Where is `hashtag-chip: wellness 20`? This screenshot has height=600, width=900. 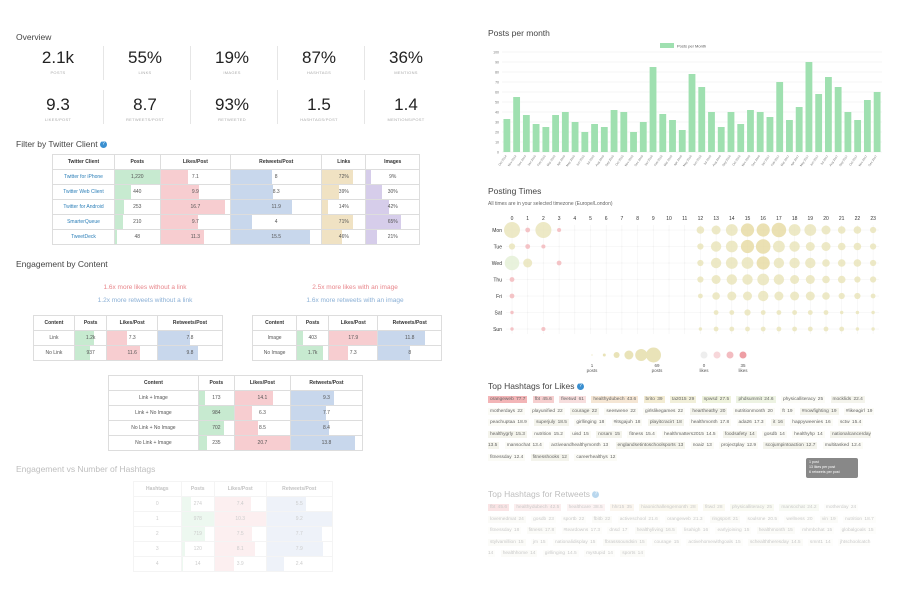
hashtag-chip: wellness 20 is located at coordinates (799, 519).